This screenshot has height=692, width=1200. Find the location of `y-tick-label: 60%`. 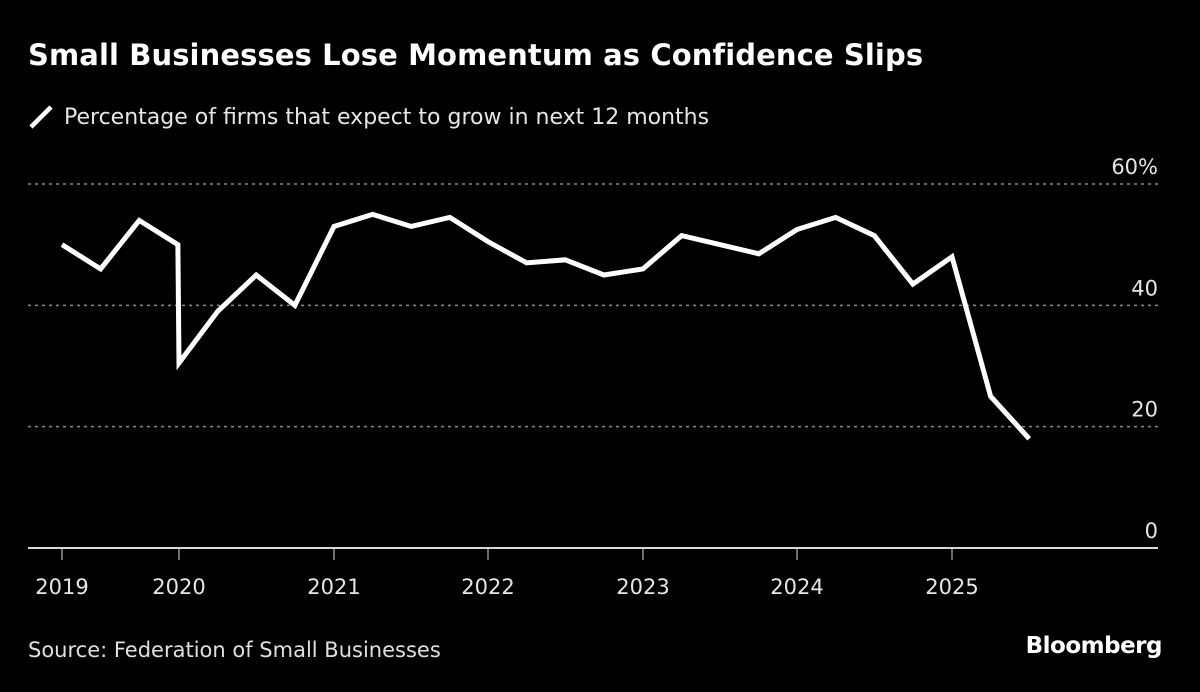

y-tick-label: 60% is located at coordinates (1134, 167).